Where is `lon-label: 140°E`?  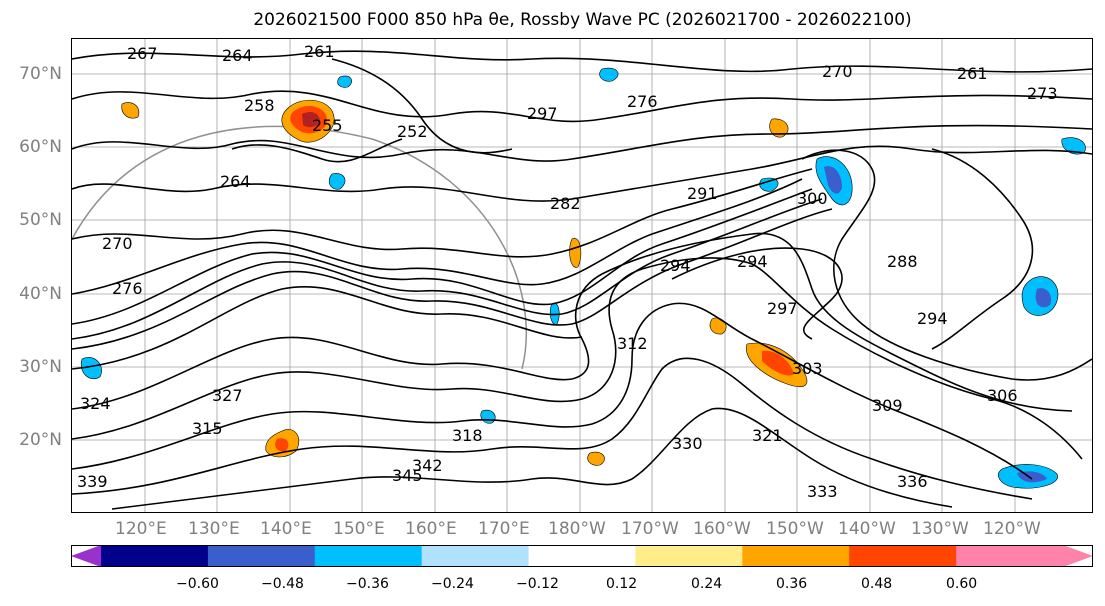 lon-label: 140°E is located at coordinates (286, 529).